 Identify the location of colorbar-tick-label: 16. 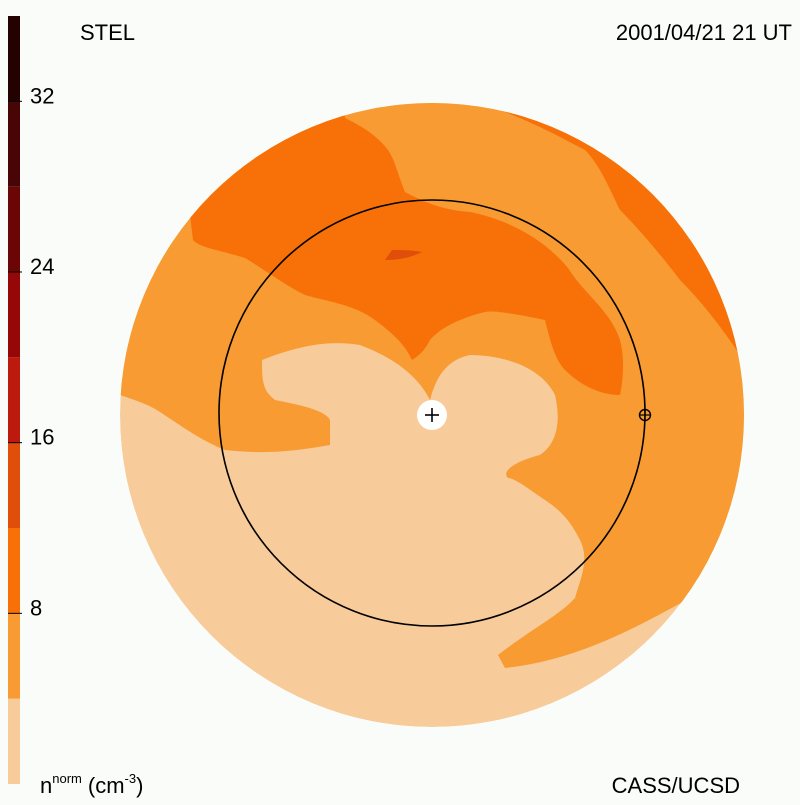
(42, 437).